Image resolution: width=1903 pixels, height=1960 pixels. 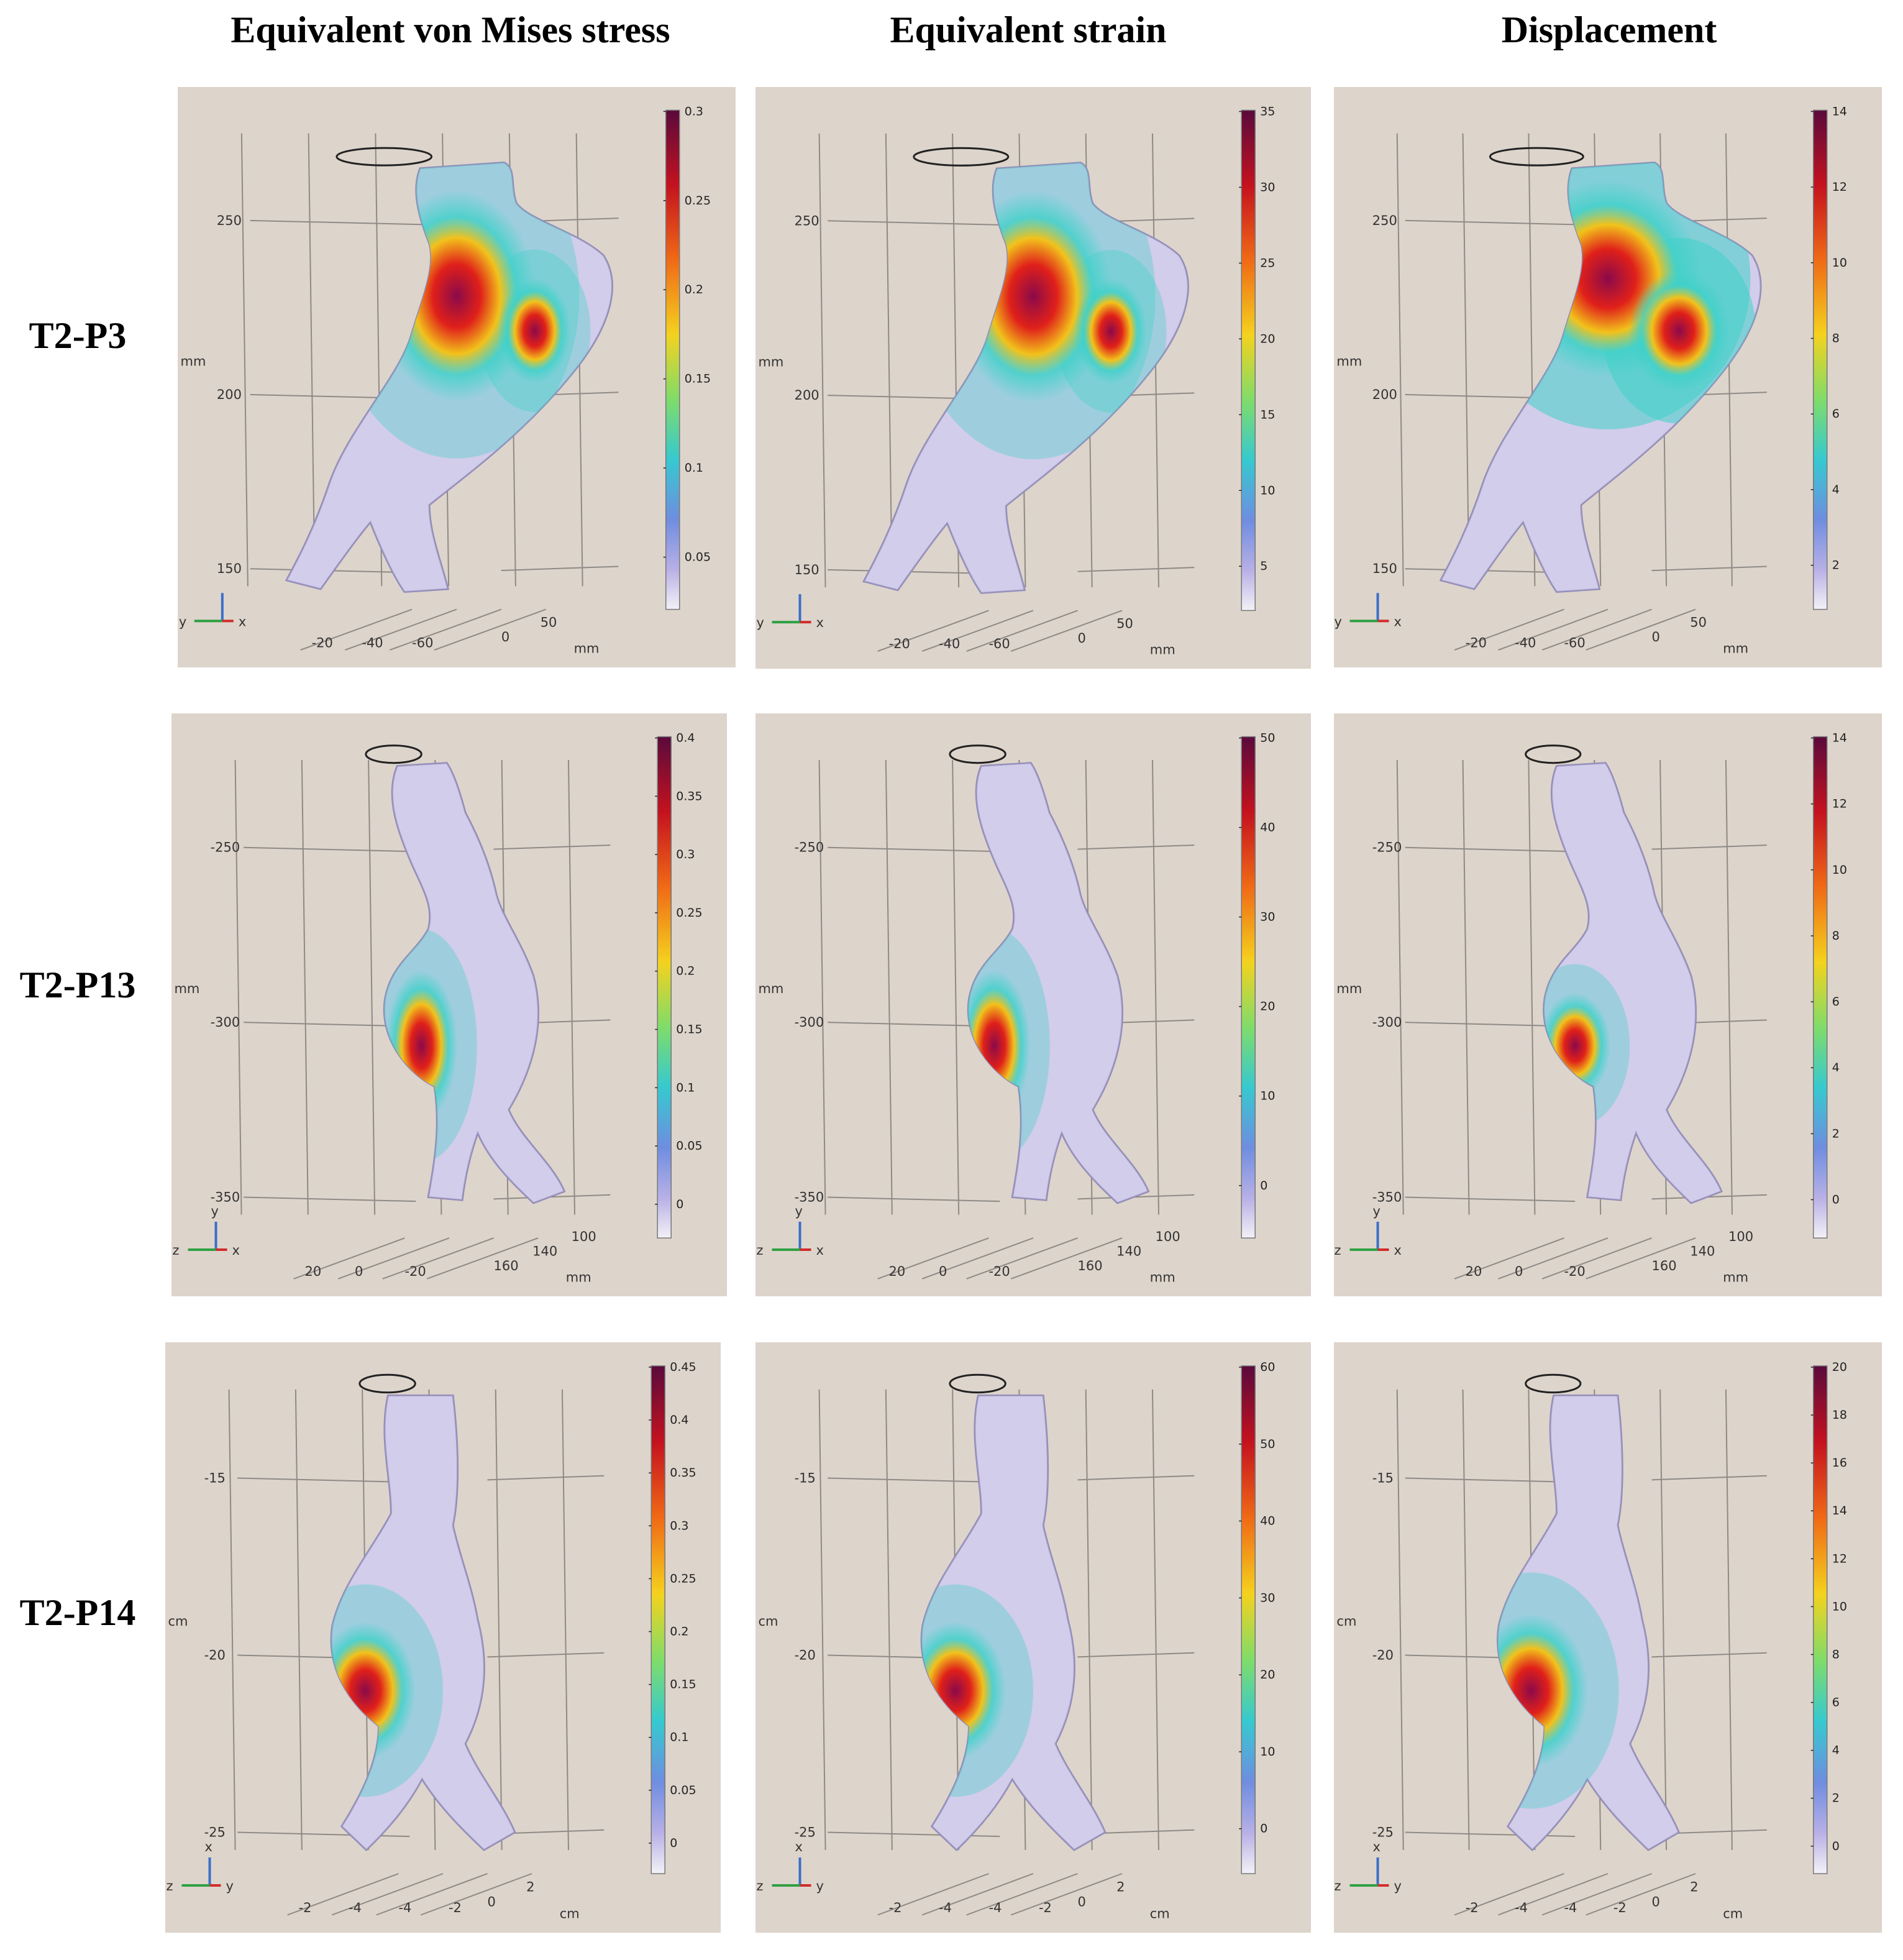 I want to click on colorbar-tick-label: 0.2, so click(x=679, y=1632).